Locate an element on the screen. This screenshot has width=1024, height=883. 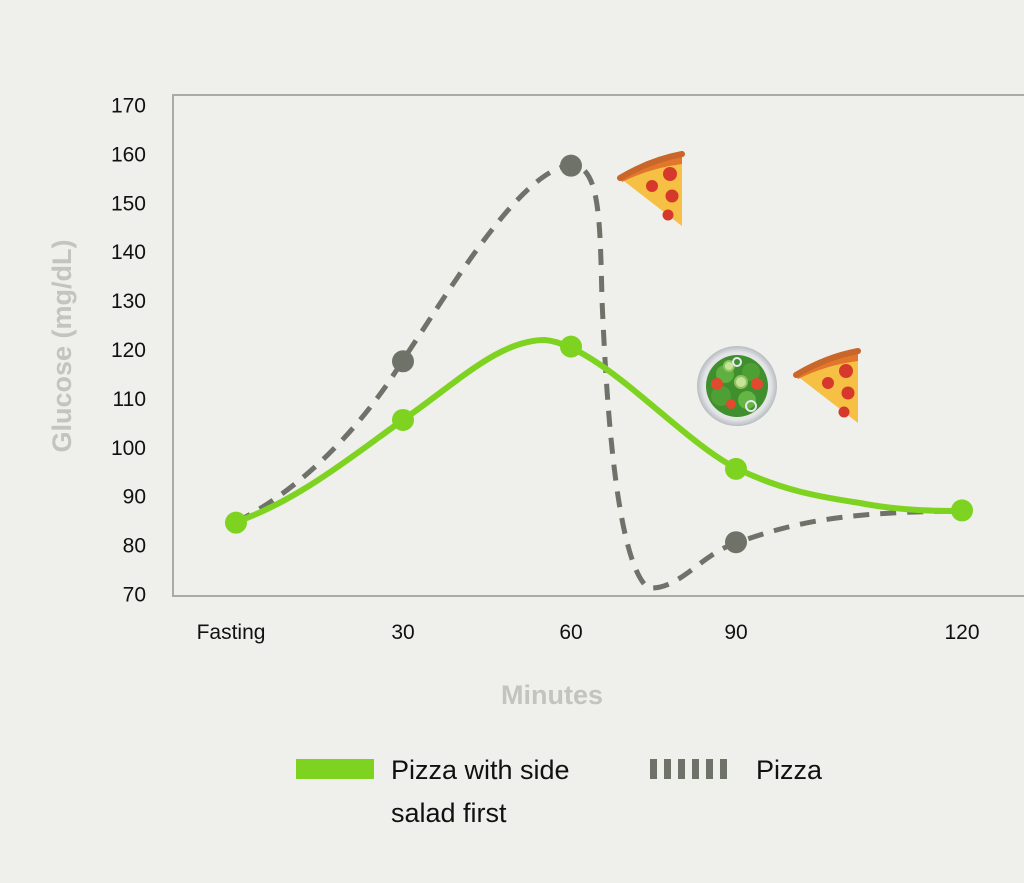
y-tick-label: 90 is located at coordinates (134, 497).